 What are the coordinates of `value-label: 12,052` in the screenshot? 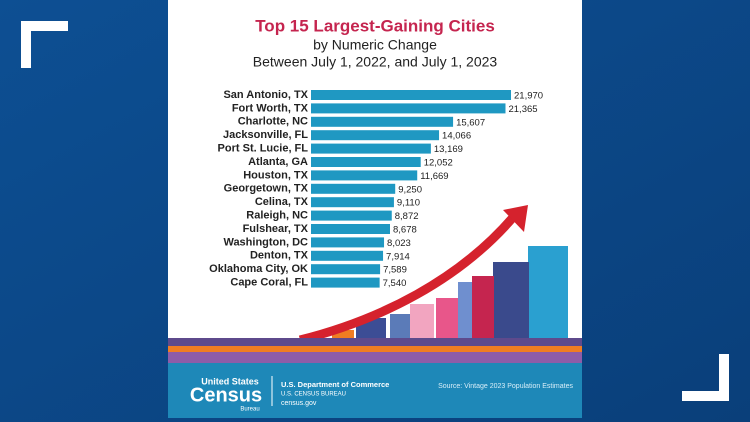 It's located at (438, 163).